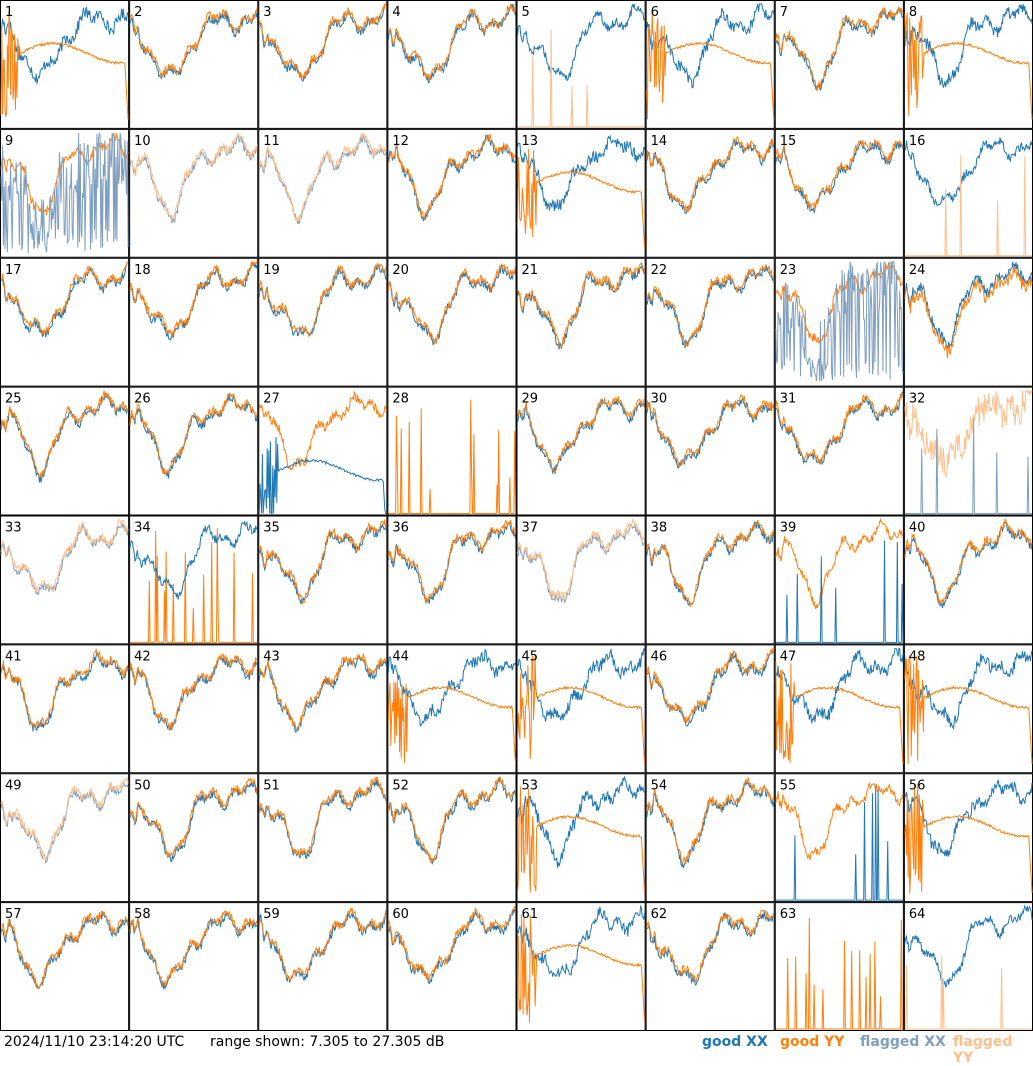 The image size is (1033, 1066). I want to click on panel-8: 8, so click(968, 64).